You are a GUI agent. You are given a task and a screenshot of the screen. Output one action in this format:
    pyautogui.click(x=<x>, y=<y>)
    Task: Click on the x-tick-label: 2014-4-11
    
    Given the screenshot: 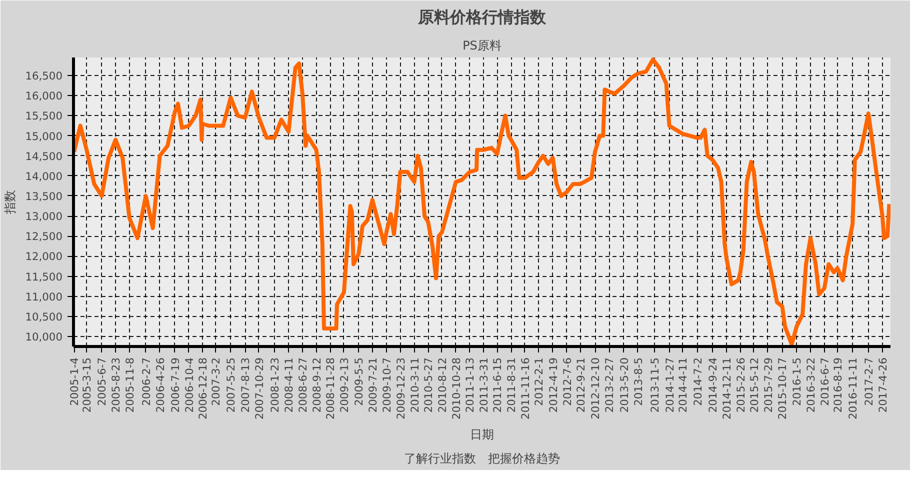 What is the action you would take?
    pyautogui.click(x=683, y=385)
    